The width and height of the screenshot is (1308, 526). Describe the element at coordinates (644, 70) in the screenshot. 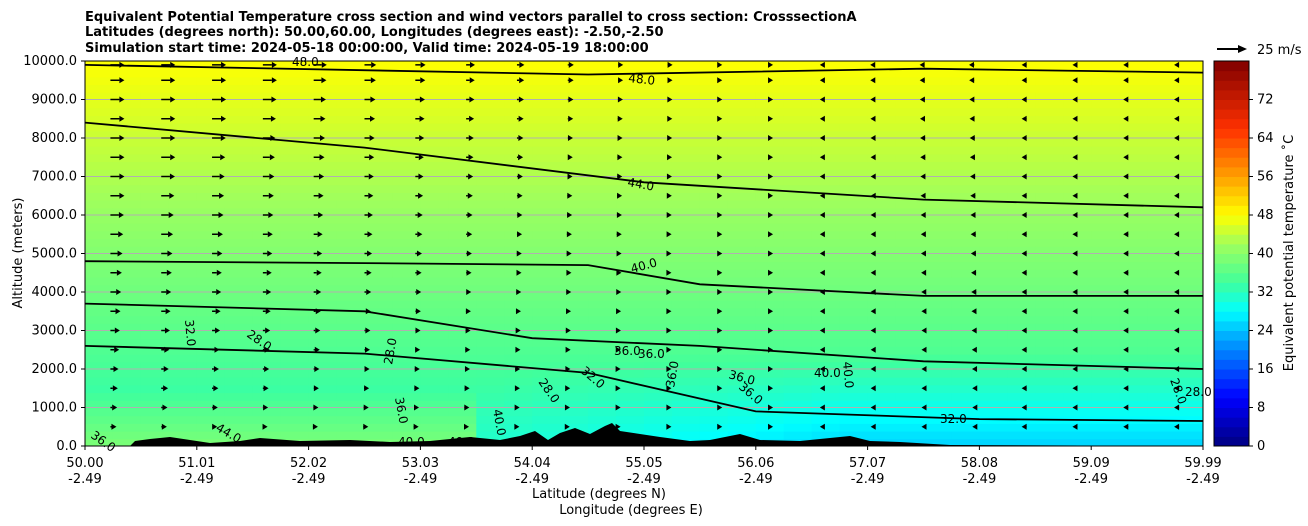

I see `contour-48-line` at that location.